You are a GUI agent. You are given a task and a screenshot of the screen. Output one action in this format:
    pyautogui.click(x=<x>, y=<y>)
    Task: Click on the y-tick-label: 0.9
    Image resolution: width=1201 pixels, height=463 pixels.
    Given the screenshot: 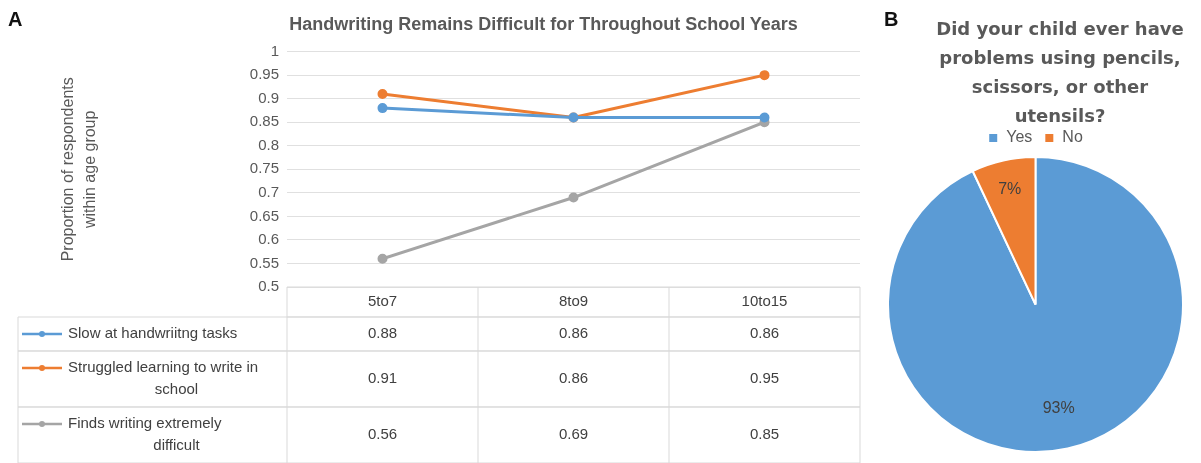 What is the action you would take?
    pyautogui.click(x=268, y=97)
    